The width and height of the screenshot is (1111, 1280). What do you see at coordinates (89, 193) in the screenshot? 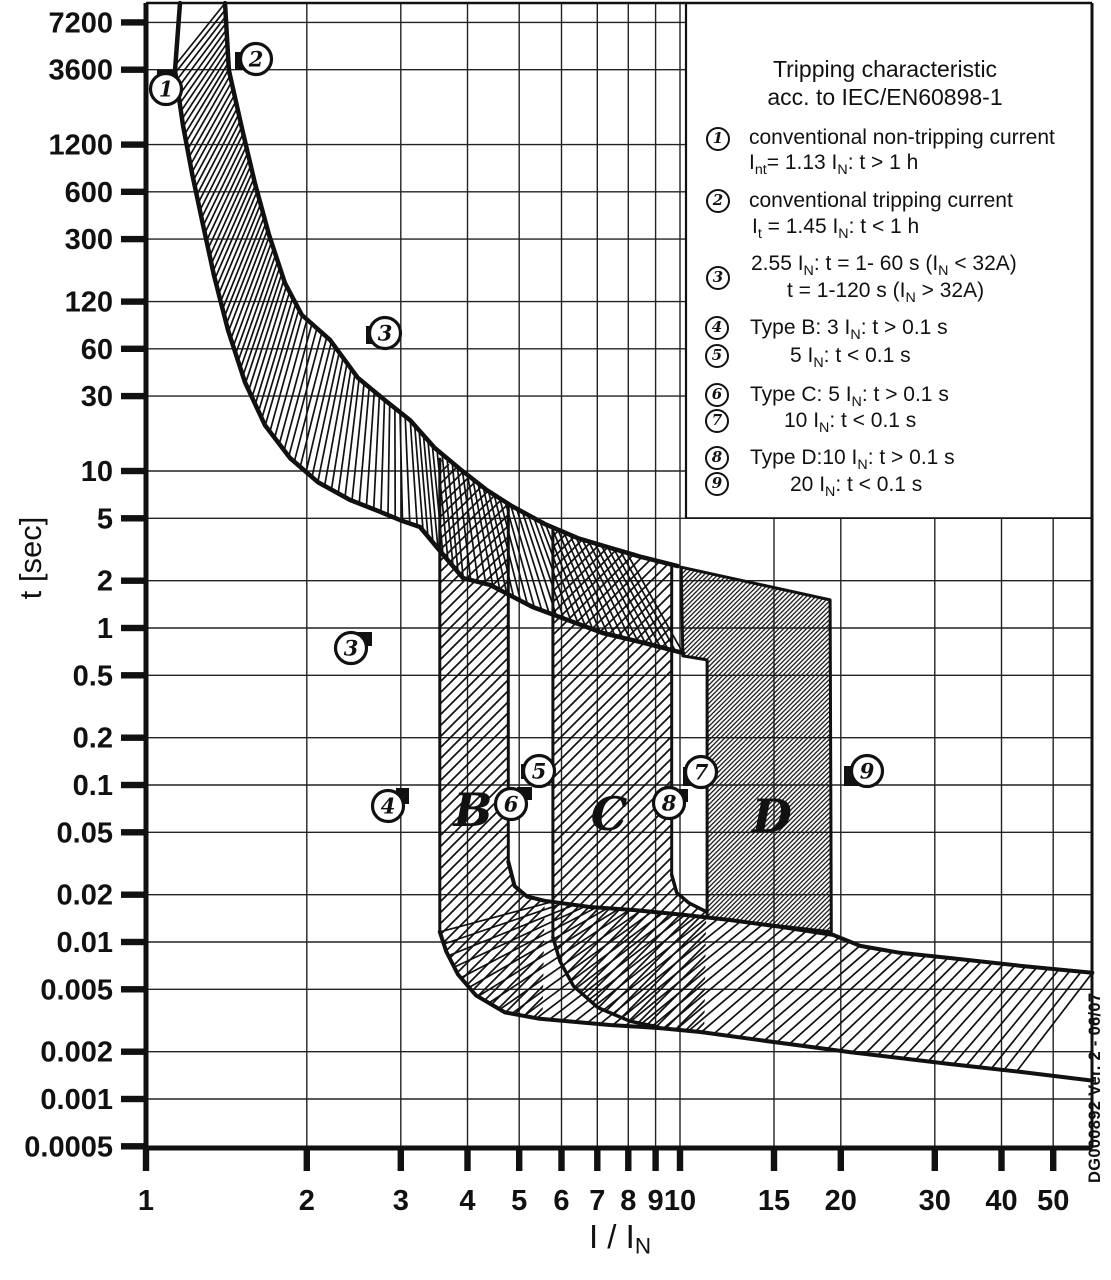
I see `svg-text: 600` at bounding box center [89, 193].